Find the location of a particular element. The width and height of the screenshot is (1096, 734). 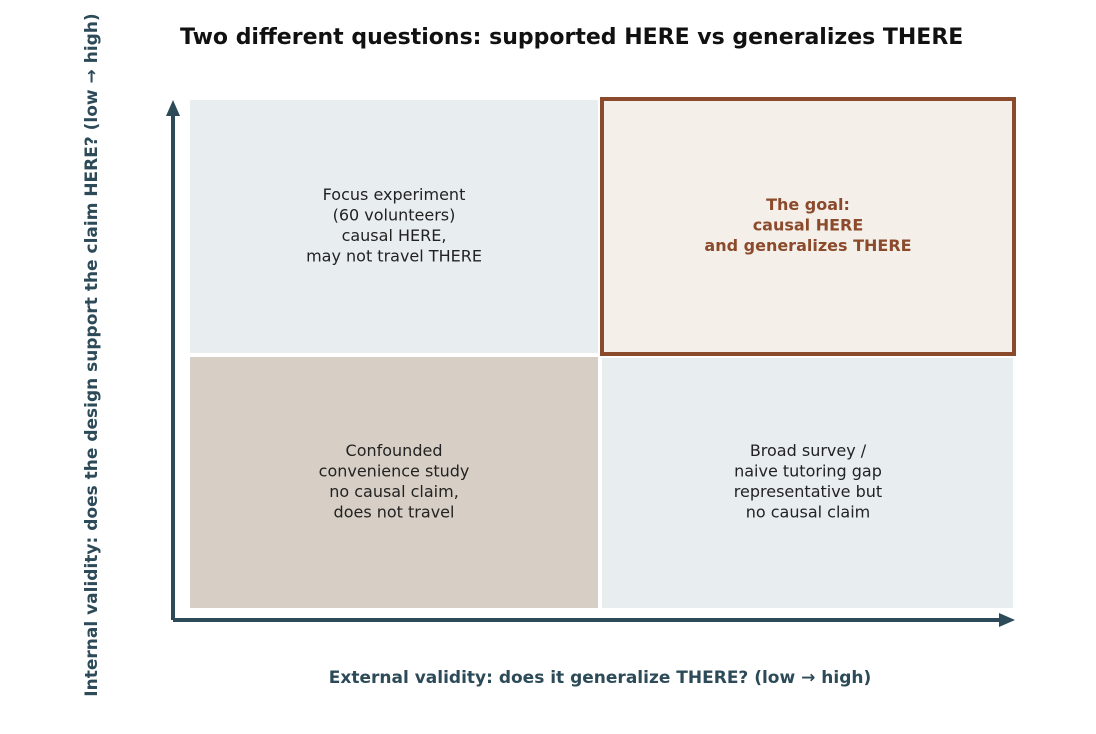

quadrant-label-line: representative but is located at coordinates (808, 491).